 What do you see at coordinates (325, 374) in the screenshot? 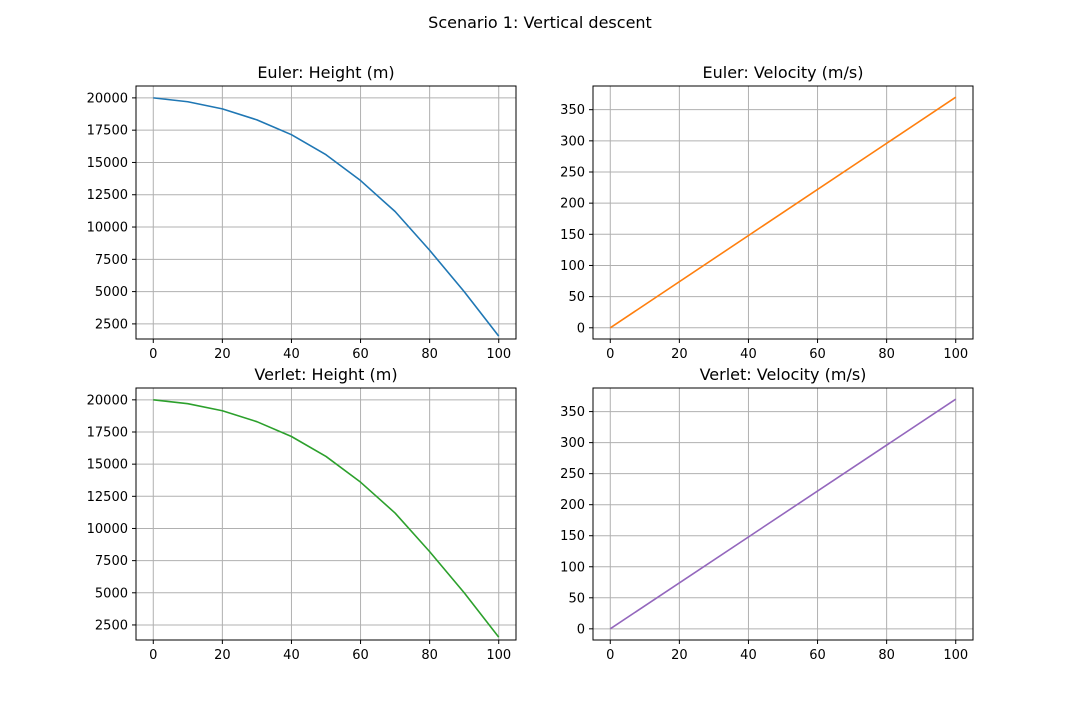
I see `chart-title: Verlet: Height (m)` at bounding box center [325, 374].